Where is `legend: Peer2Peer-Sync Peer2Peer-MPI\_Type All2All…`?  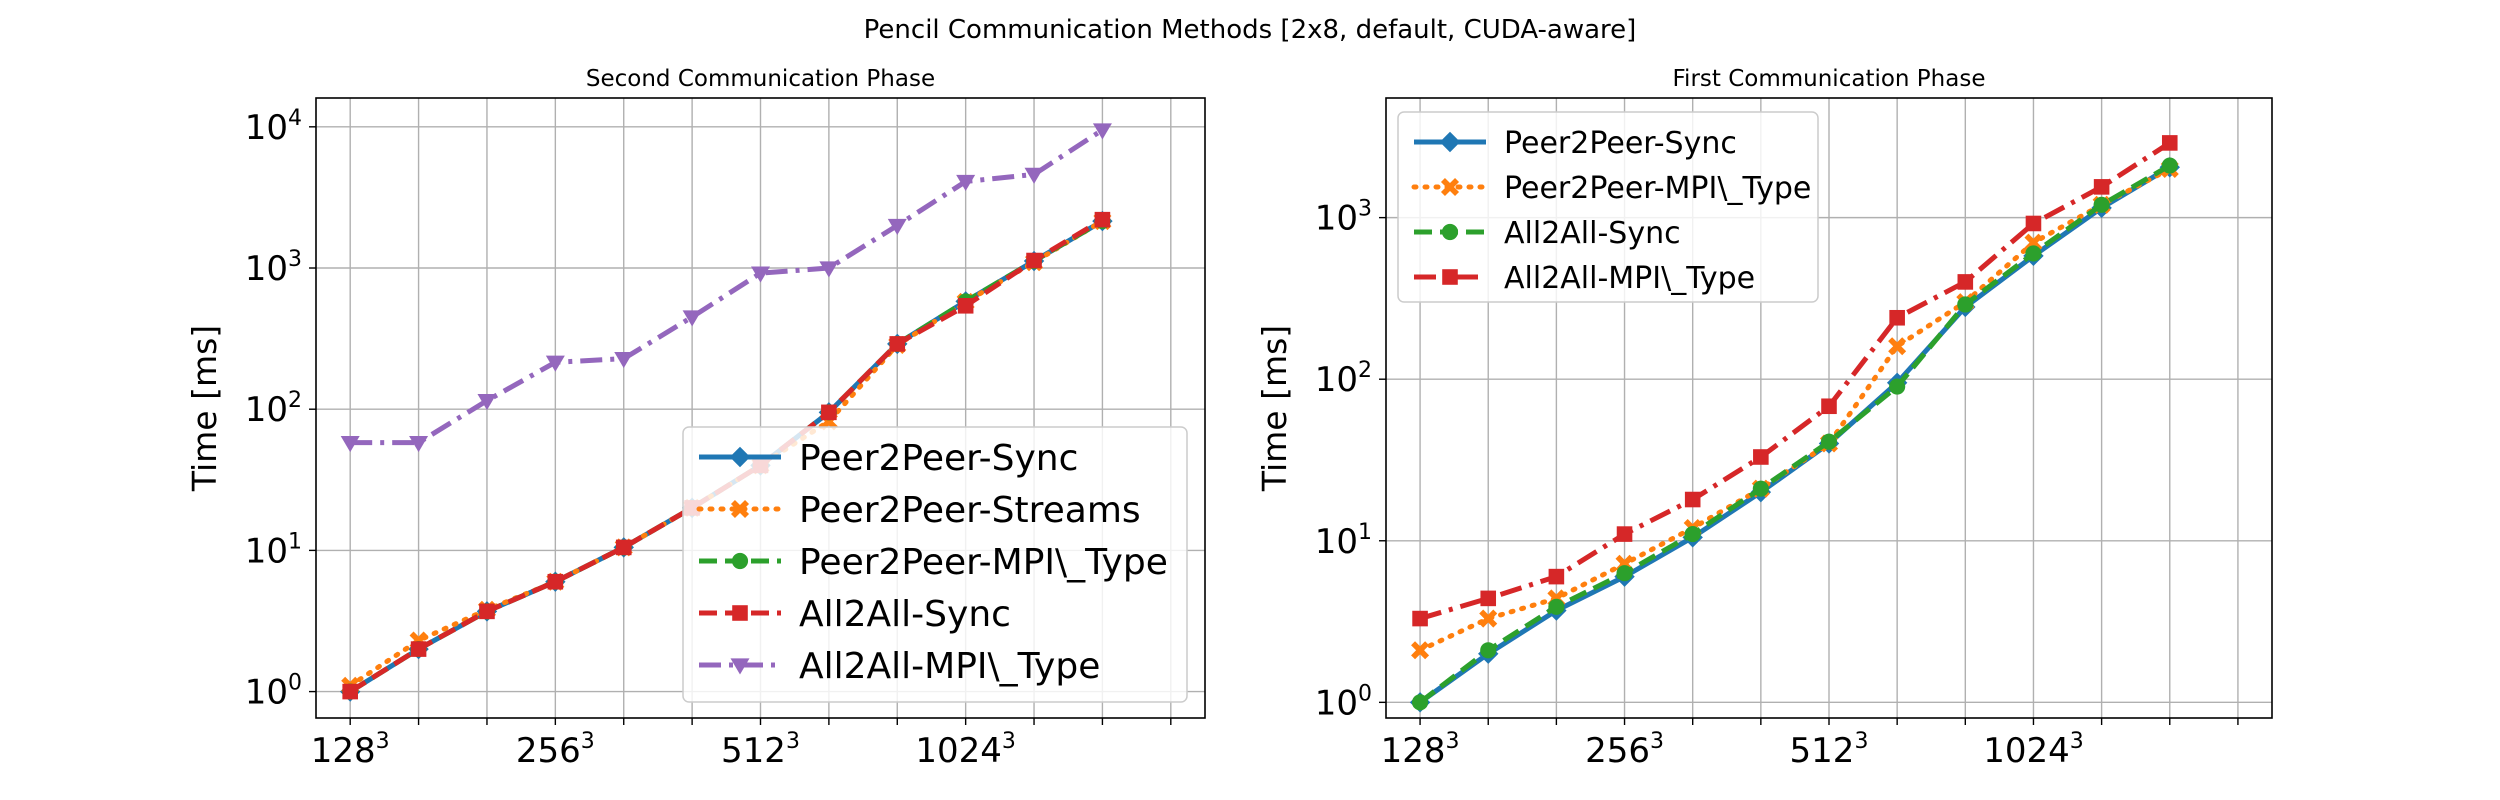
legend: Peer2Peer-Sync Peer2Peer-MPI\_Type All2All… is located at coordinates (1608, 207).